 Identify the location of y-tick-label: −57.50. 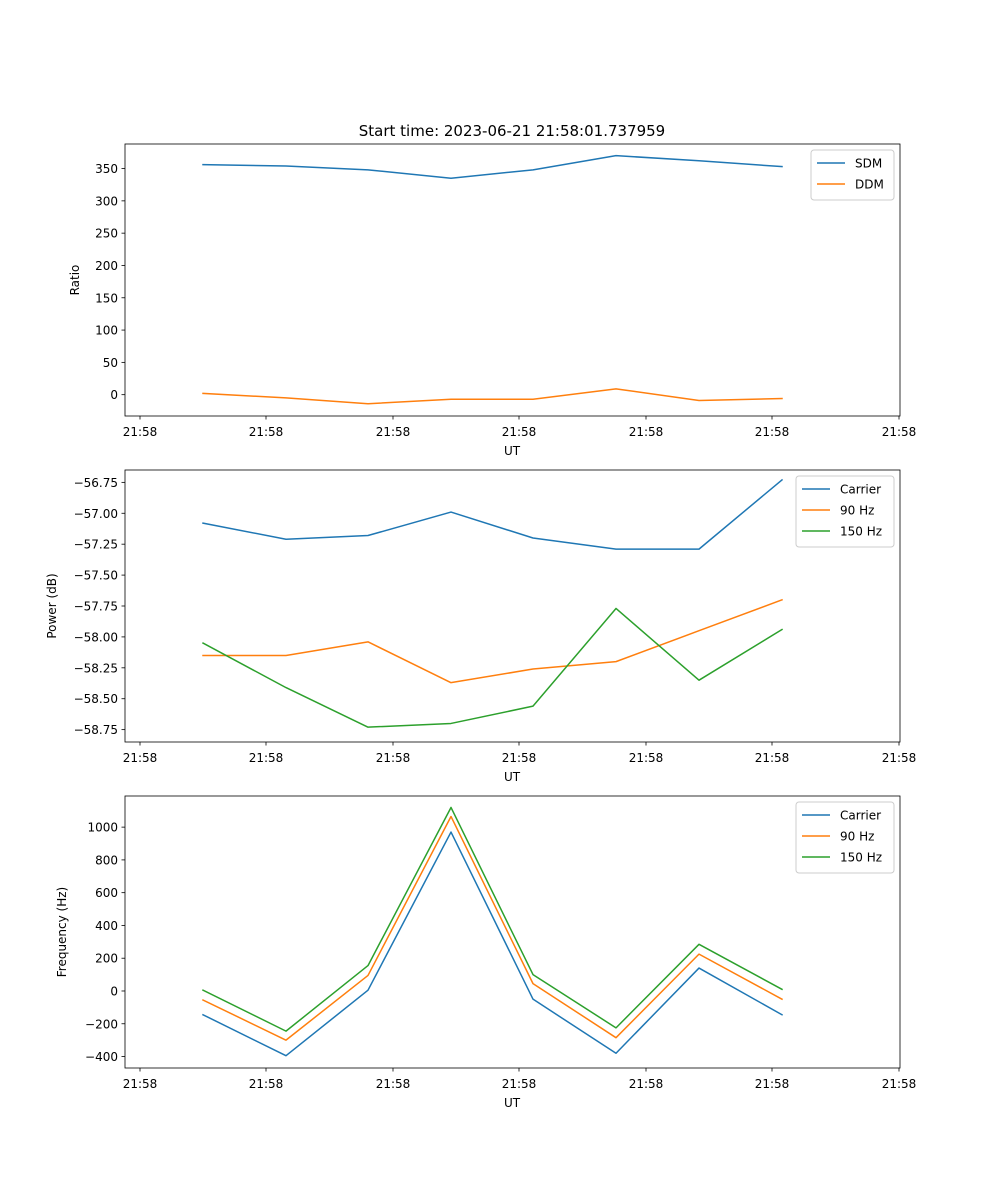
(96, 576).